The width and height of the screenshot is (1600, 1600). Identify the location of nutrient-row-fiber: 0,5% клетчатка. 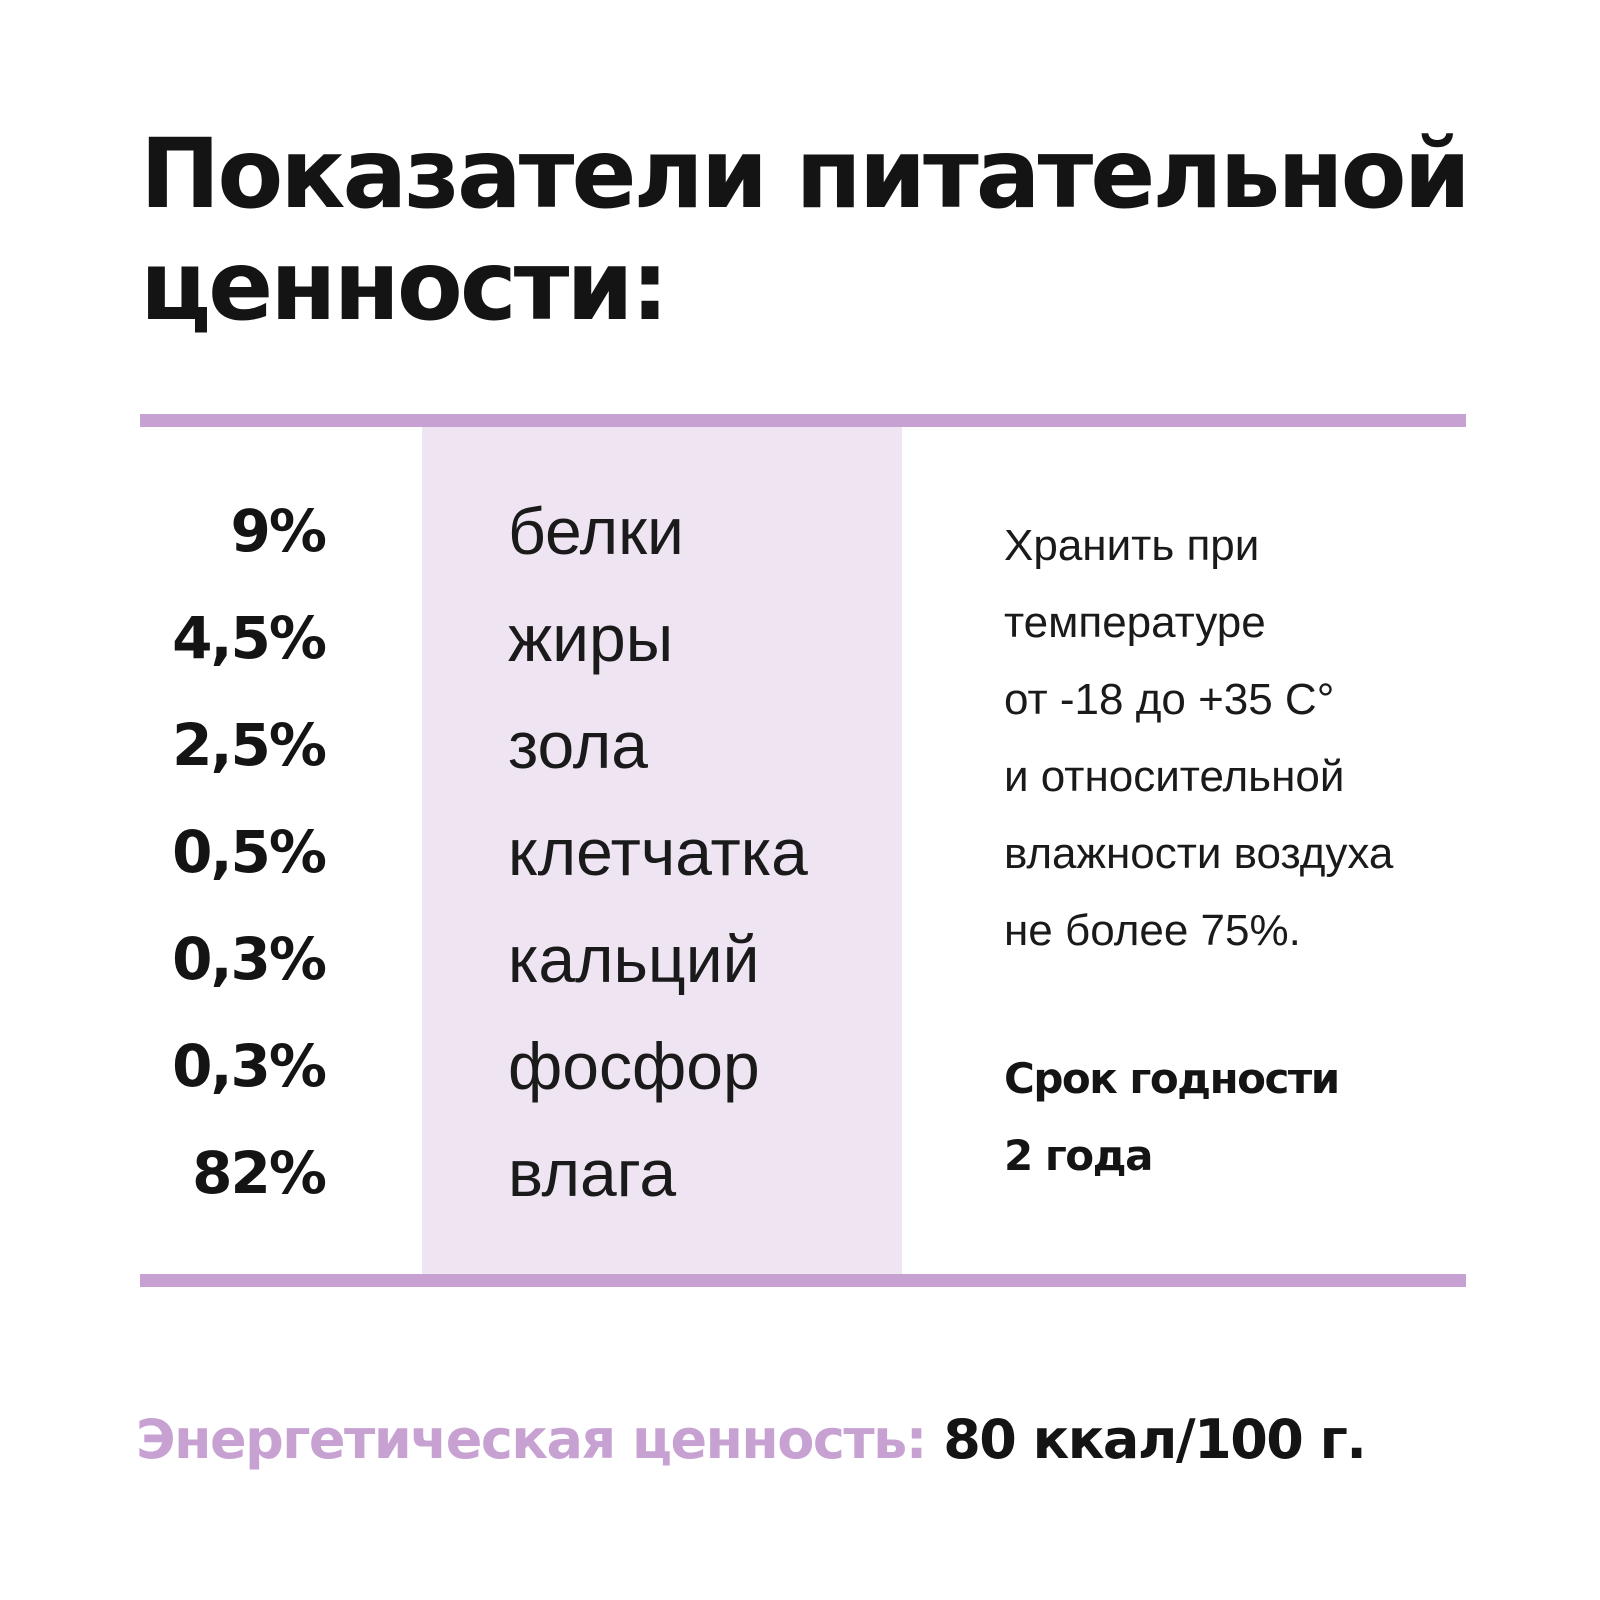
(800, 852).